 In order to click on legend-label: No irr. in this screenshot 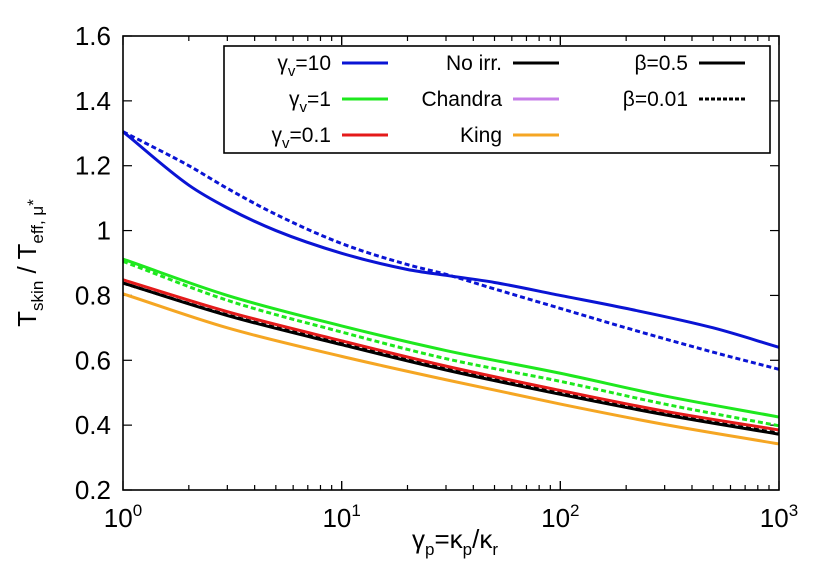, I will do `click(474, 63)`.